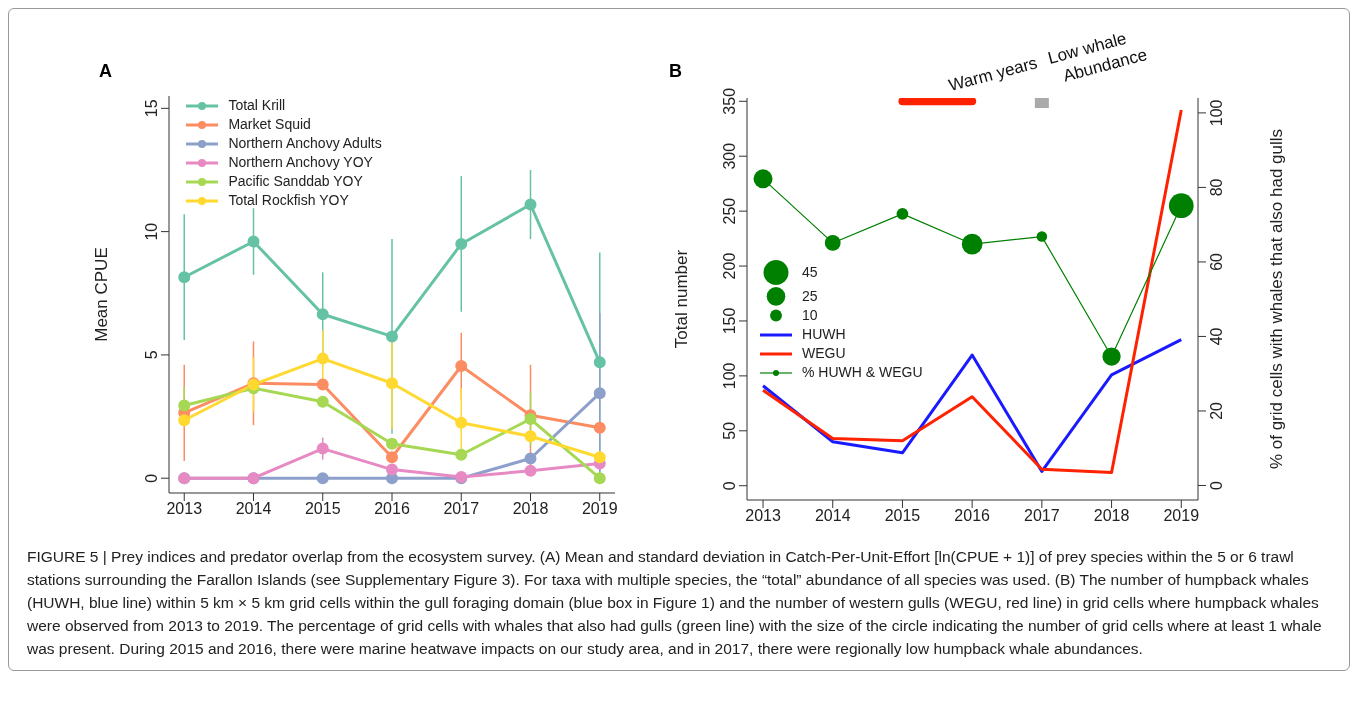 The height and width of the screenshot is (718, 1358). Describe the element at coordinates (1216, 113) in the screenshot. I see `y2-tick-label: 100` at that location.